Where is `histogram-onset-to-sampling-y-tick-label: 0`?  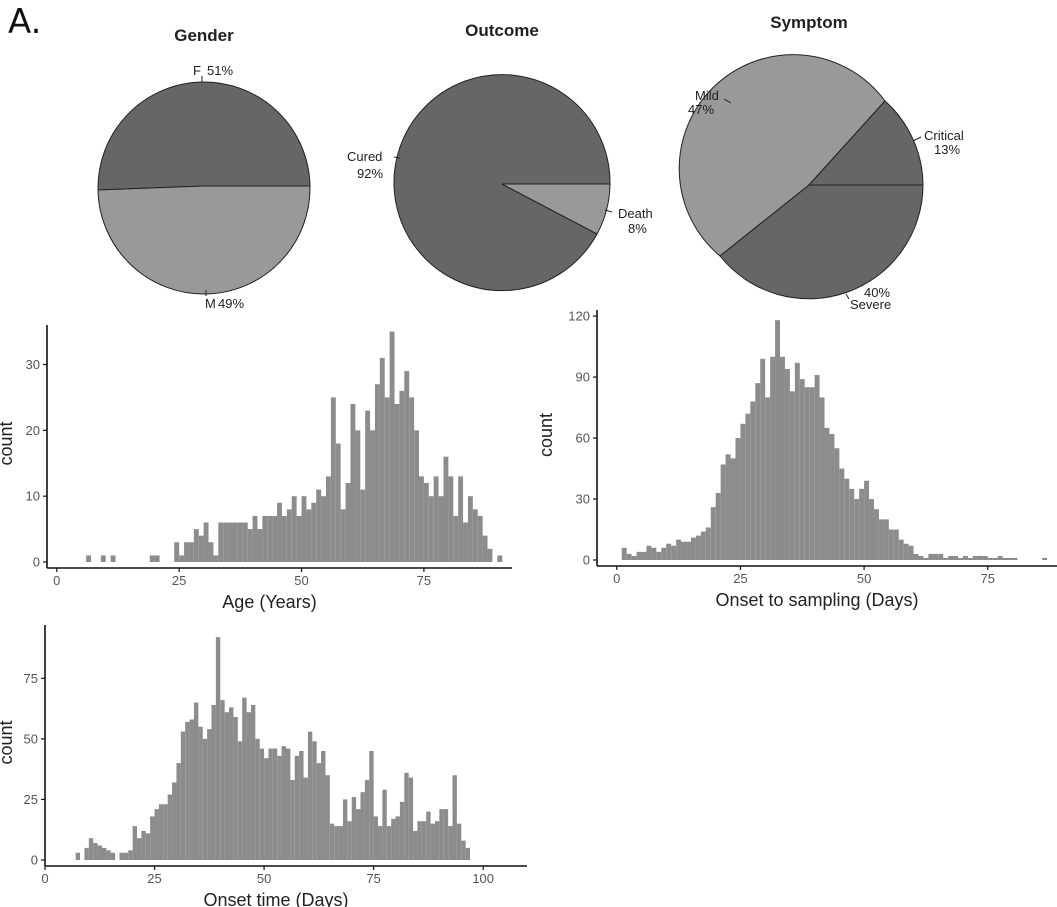
histogram-onset-to-sampling-y-tick-label: 0 is located at coordinates (586, 560).